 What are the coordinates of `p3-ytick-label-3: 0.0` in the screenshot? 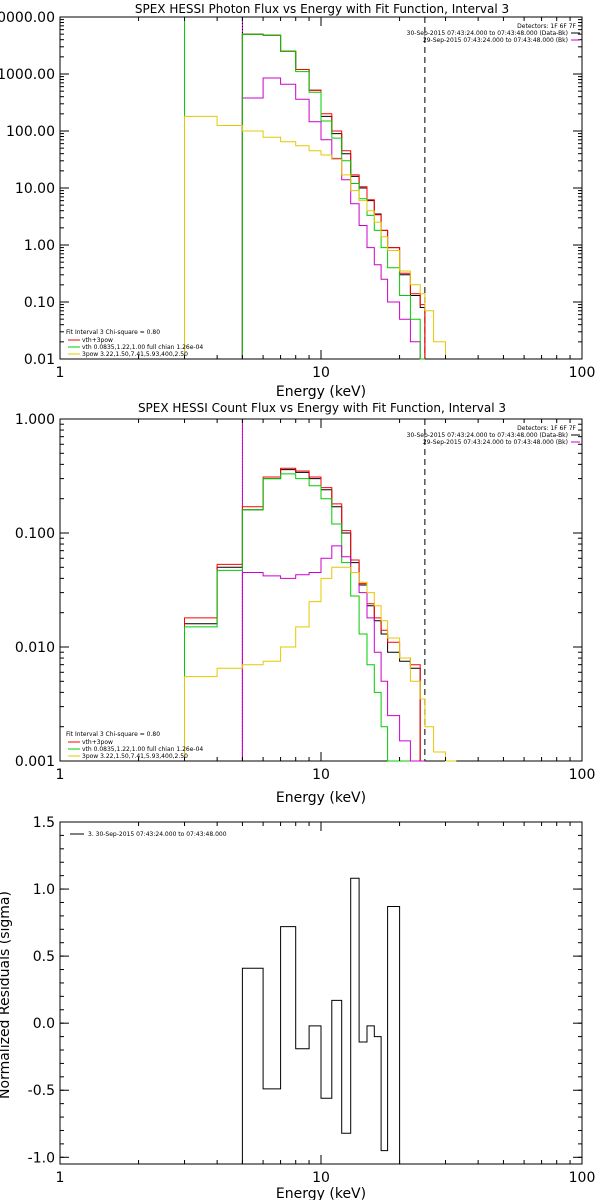 It's located at (44, 1024).